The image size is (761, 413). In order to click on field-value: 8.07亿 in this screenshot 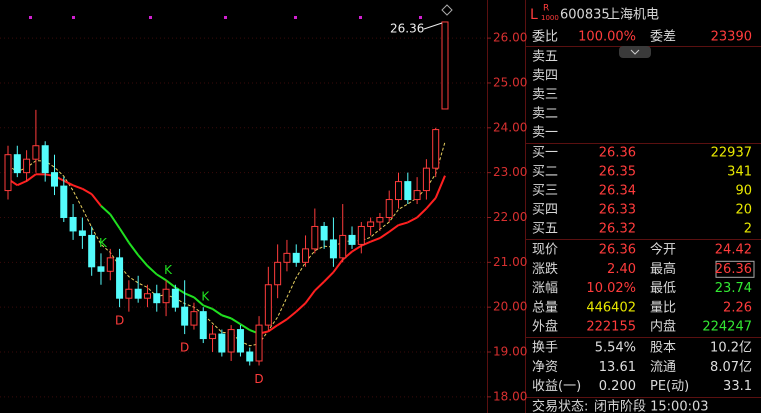, I will do `click(731, 367)`.